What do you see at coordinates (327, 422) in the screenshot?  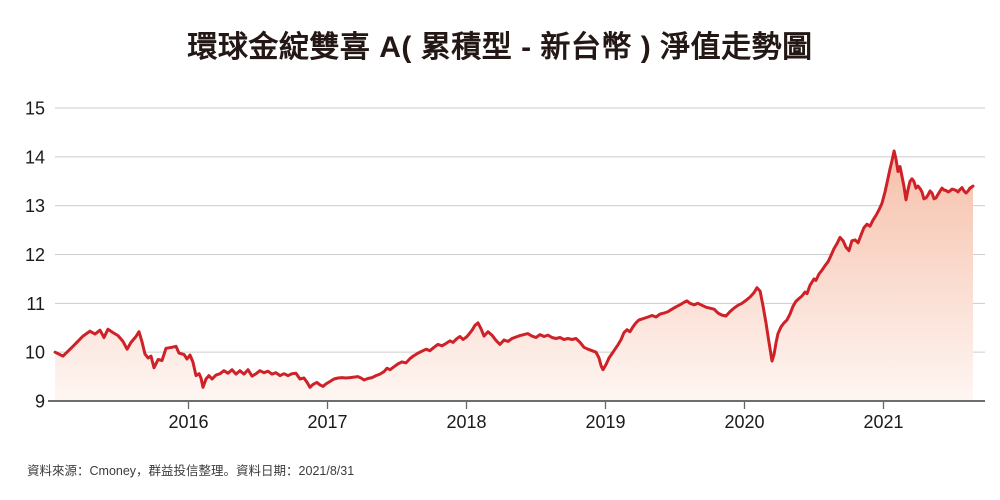 I see `x-axis-tick-label: 2017` at bounding box center [327, 422].